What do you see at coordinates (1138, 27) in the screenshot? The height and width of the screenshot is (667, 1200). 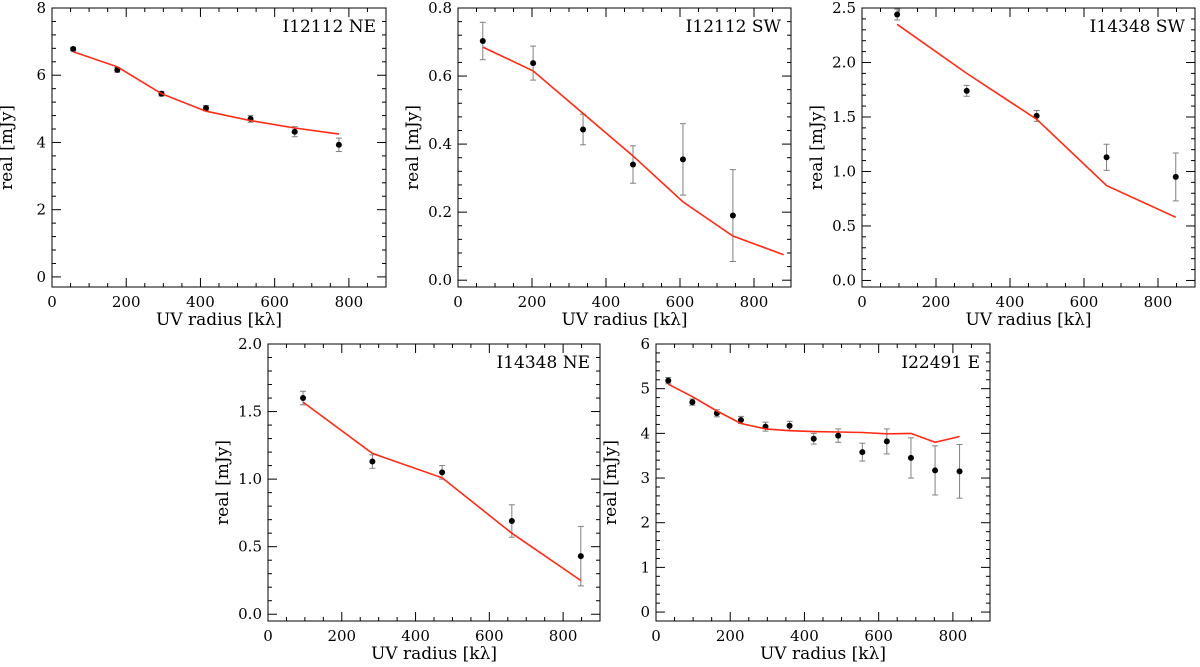 I see `panel-title: I14348 SW` at bounding box center [1138, 27].